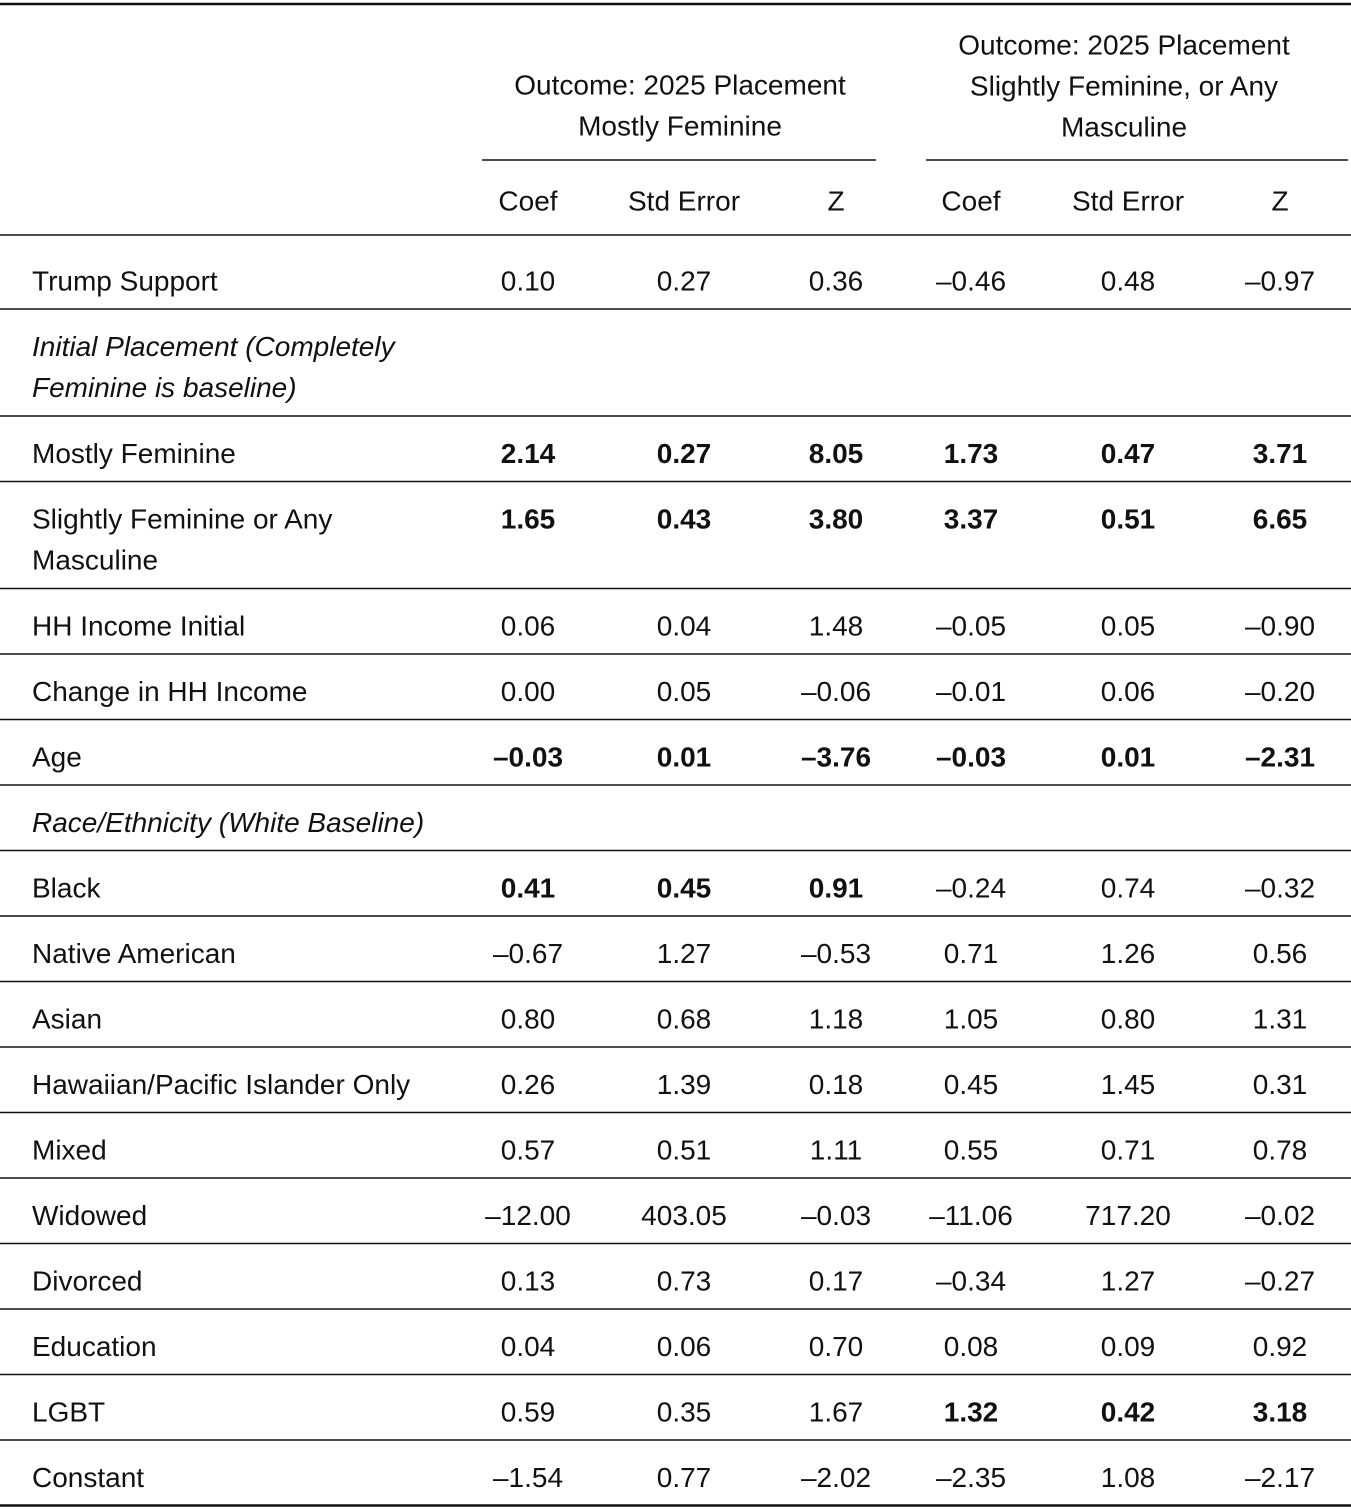 Image resolution: width=1351 pixels, height=1509 pixels. I want to click on cell: 0.92, so click(1280, 1346).